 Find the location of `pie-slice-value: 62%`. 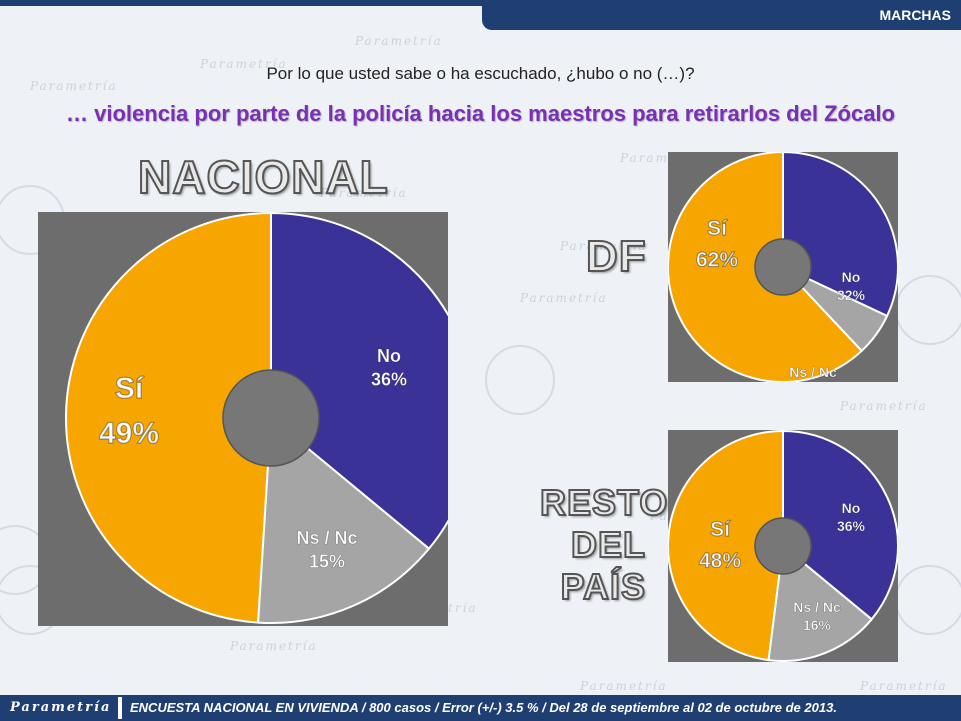

pie-slice-value: 62% is located at coordinates (717, 260).